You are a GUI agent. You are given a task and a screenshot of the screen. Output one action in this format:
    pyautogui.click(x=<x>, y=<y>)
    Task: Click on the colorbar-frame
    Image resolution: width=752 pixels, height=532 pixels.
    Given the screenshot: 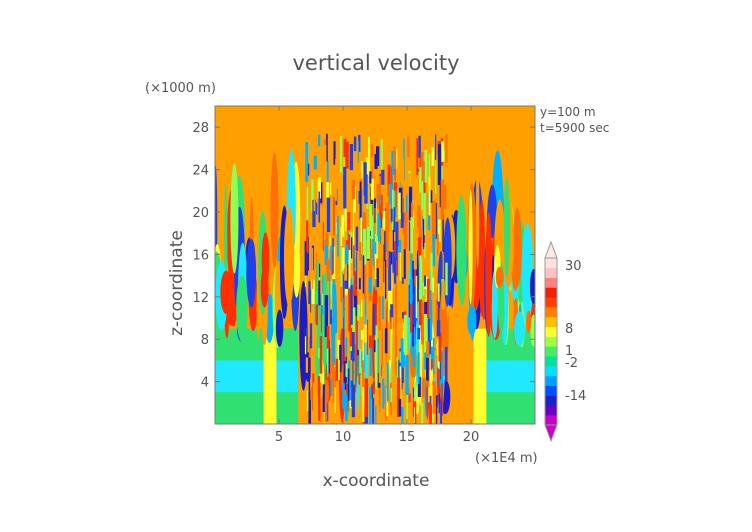 What is the action you would take?
    pyautogui.click(x=551, y=341)
    